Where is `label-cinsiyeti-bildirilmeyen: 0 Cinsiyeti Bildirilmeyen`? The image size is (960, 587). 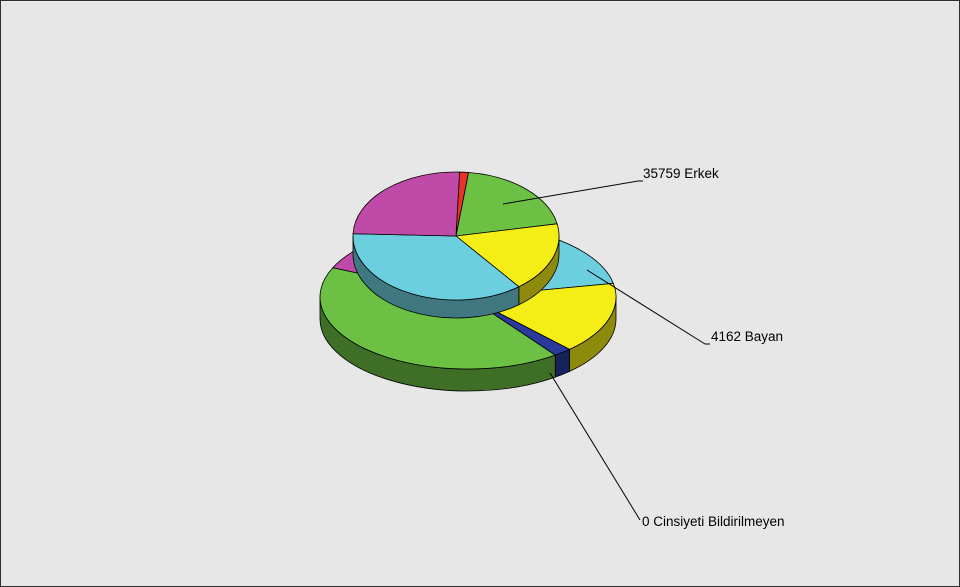
label-cinsiyeti-bildirilmeyen: 0 Cinsiyeti Bildirilmeyen is located at coordinates (713, 521).